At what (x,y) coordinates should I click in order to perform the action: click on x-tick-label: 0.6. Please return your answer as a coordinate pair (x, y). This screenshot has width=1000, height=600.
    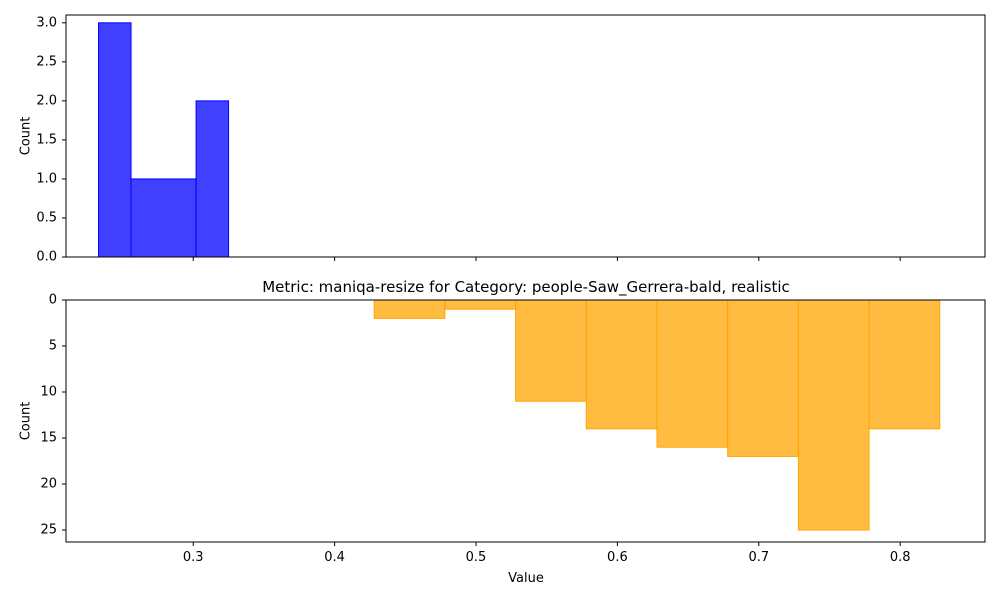
    Looking at the image, I should click on (617, 557).